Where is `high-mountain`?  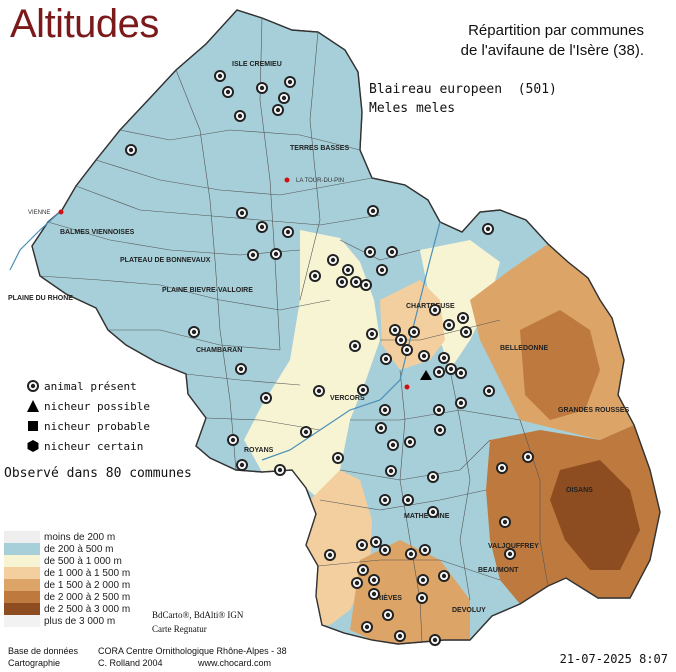 high-mountain is located at coordinates (560, 365).